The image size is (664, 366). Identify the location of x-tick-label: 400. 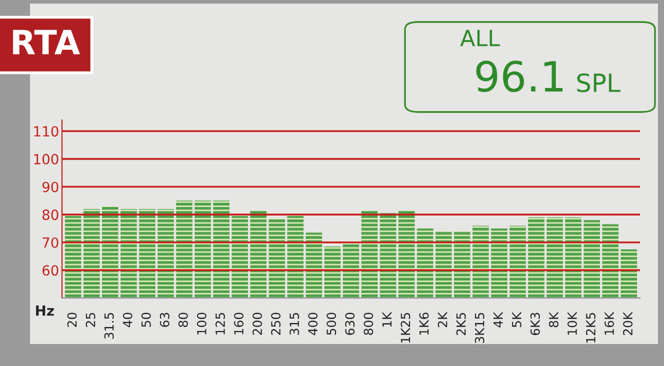
(313, 324).